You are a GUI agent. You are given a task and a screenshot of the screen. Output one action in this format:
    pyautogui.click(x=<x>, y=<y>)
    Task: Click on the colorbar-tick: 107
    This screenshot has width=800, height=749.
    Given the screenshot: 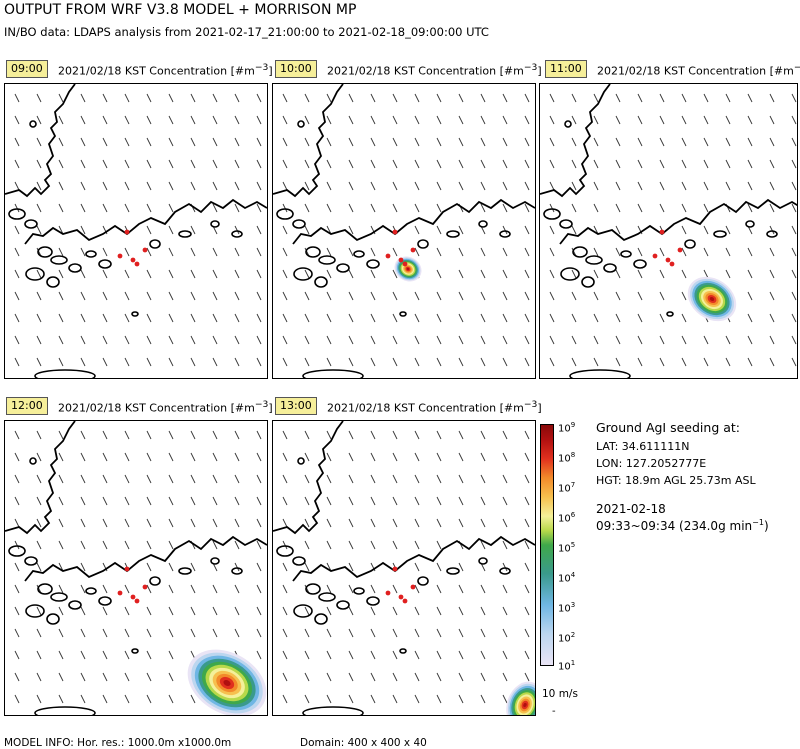 What is the action you would take?
    pyautogui.click(x=567, y=488)
    